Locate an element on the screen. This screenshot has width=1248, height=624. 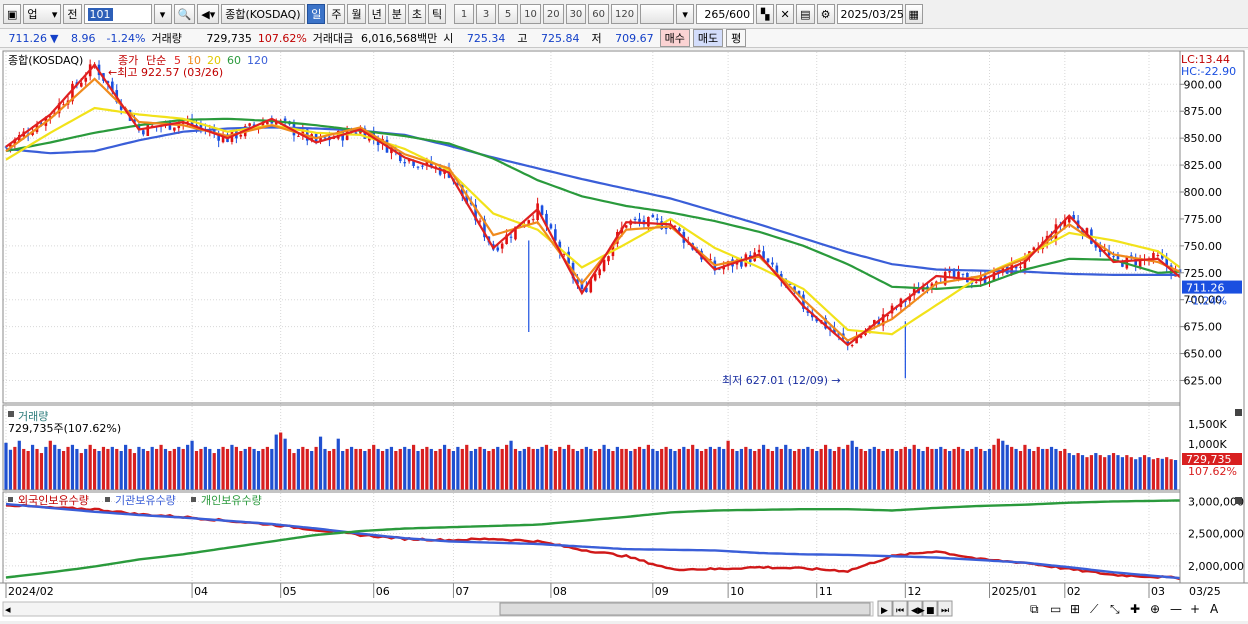
market-select: 업 ▾ is located at coordinates (42, 14).